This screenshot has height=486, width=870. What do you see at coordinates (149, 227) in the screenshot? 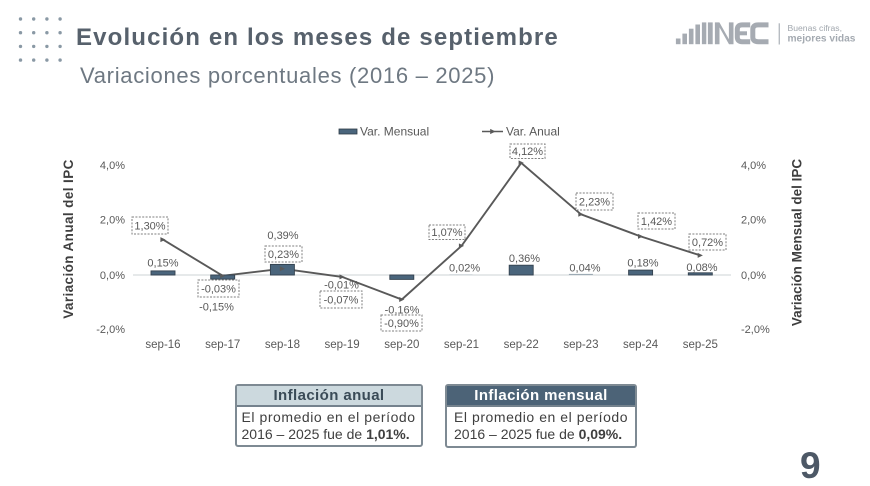
I see `svg-text: 1,30%` at bounding box center [149, 227].